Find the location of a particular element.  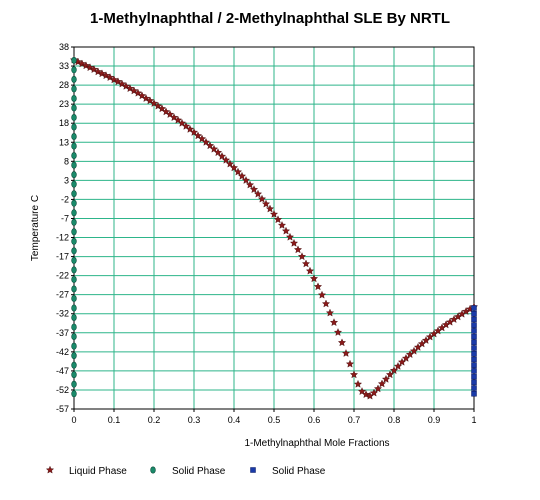

y-tick-label: -27 is located at coordinates (62, 295).